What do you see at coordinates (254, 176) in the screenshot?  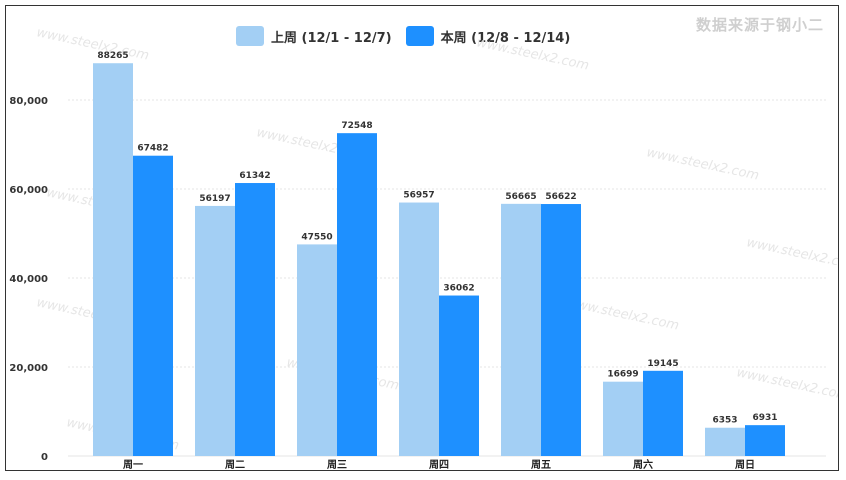 I see `data-label: 61342` at bounding box center [254, 176].